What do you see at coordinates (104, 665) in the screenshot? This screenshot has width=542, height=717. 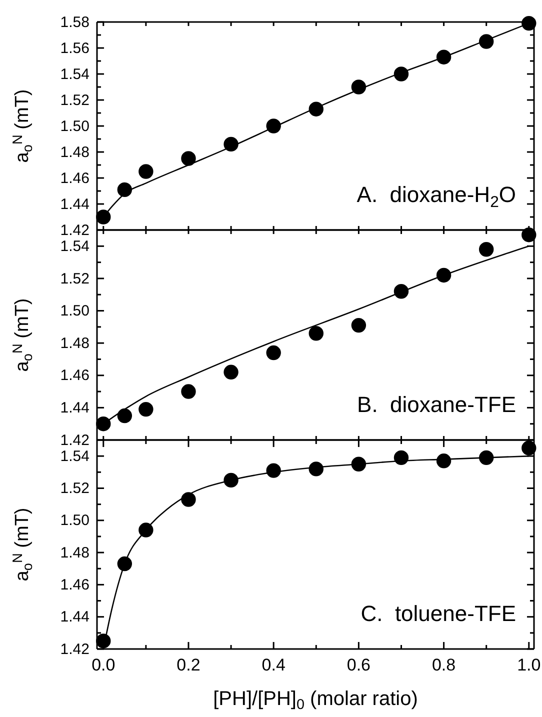 I see `x-tick-label: 0.0` at bounding box center [104, 665].